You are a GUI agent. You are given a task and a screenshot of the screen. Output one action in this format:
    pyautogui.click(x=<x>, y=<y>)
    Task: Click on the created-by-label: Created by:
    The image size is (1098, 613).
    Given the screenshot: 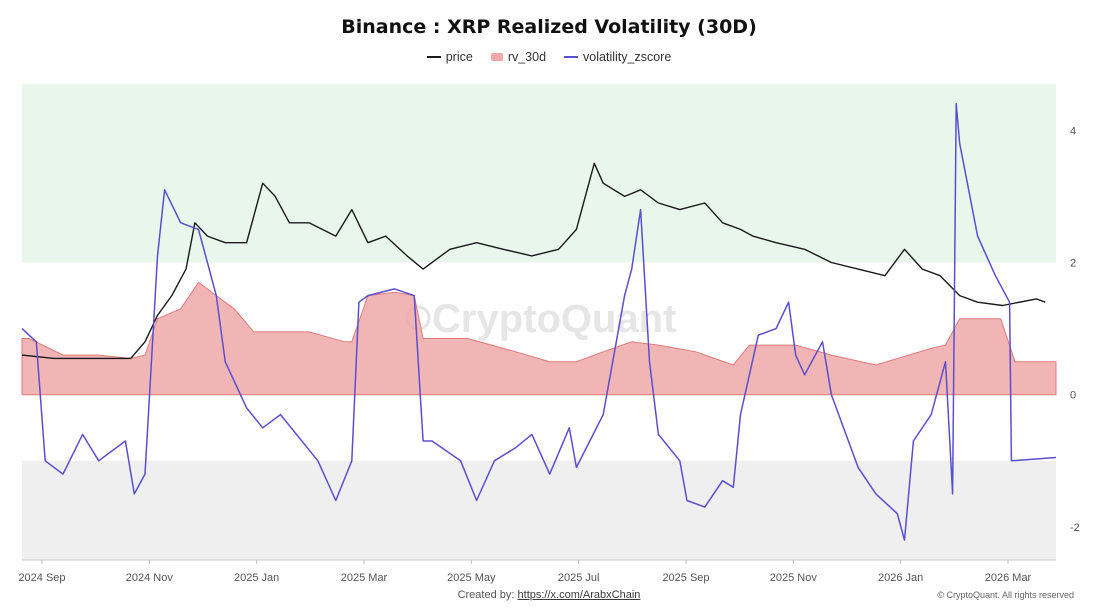 What is the action you would take?
    pyautogui.click(x=486, y=595)
    